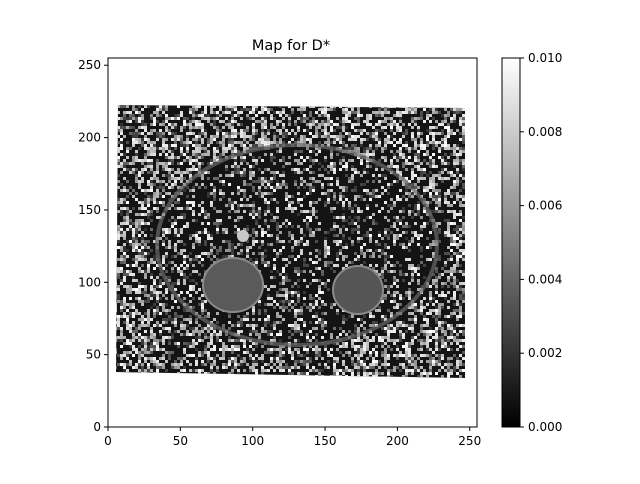  I want to click on chart-title: Map for D*, so click(291, 46).